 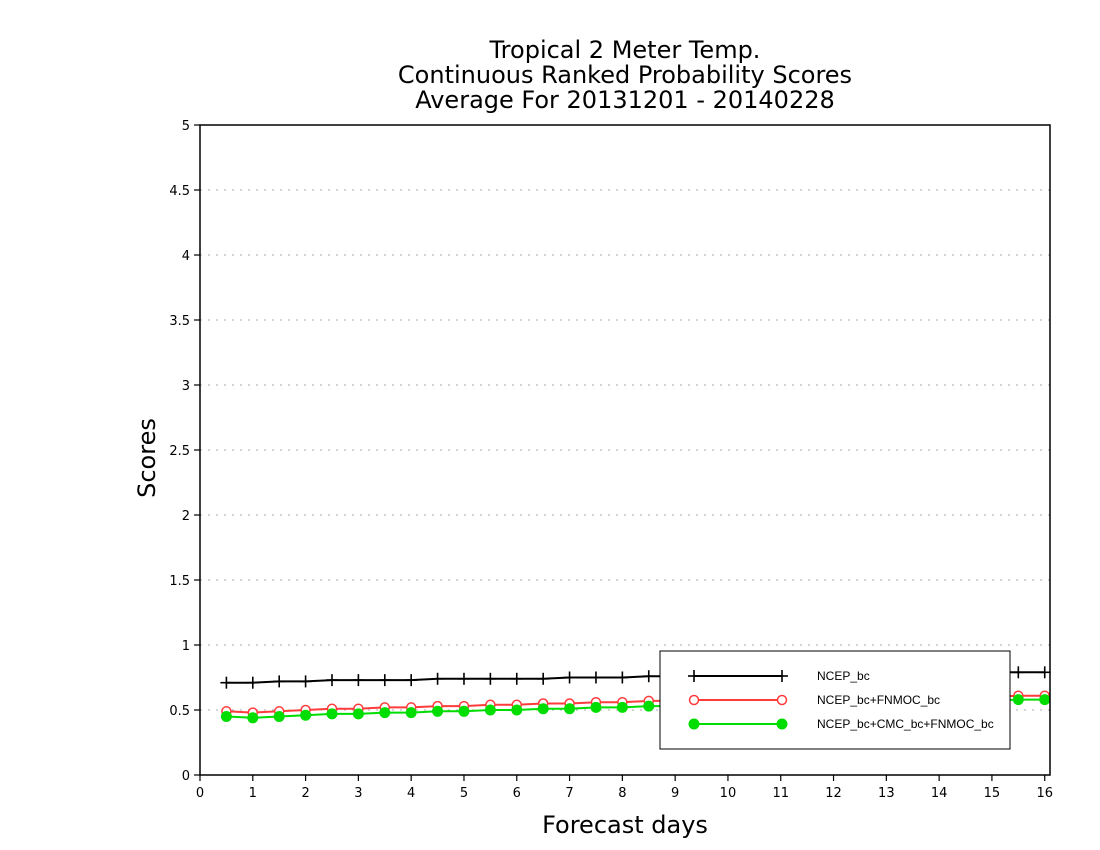 I want to click on legend-item: NCEP_bc, so click(x=779, y=676).